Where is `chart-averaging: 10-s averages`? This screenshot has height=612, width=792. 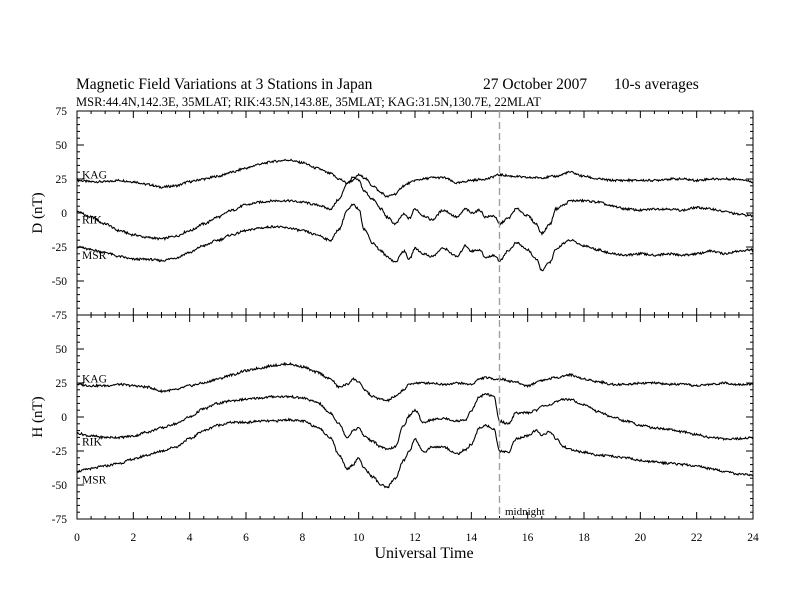 chart-averaging: 10-s averages is located at coordinates (656, 84).